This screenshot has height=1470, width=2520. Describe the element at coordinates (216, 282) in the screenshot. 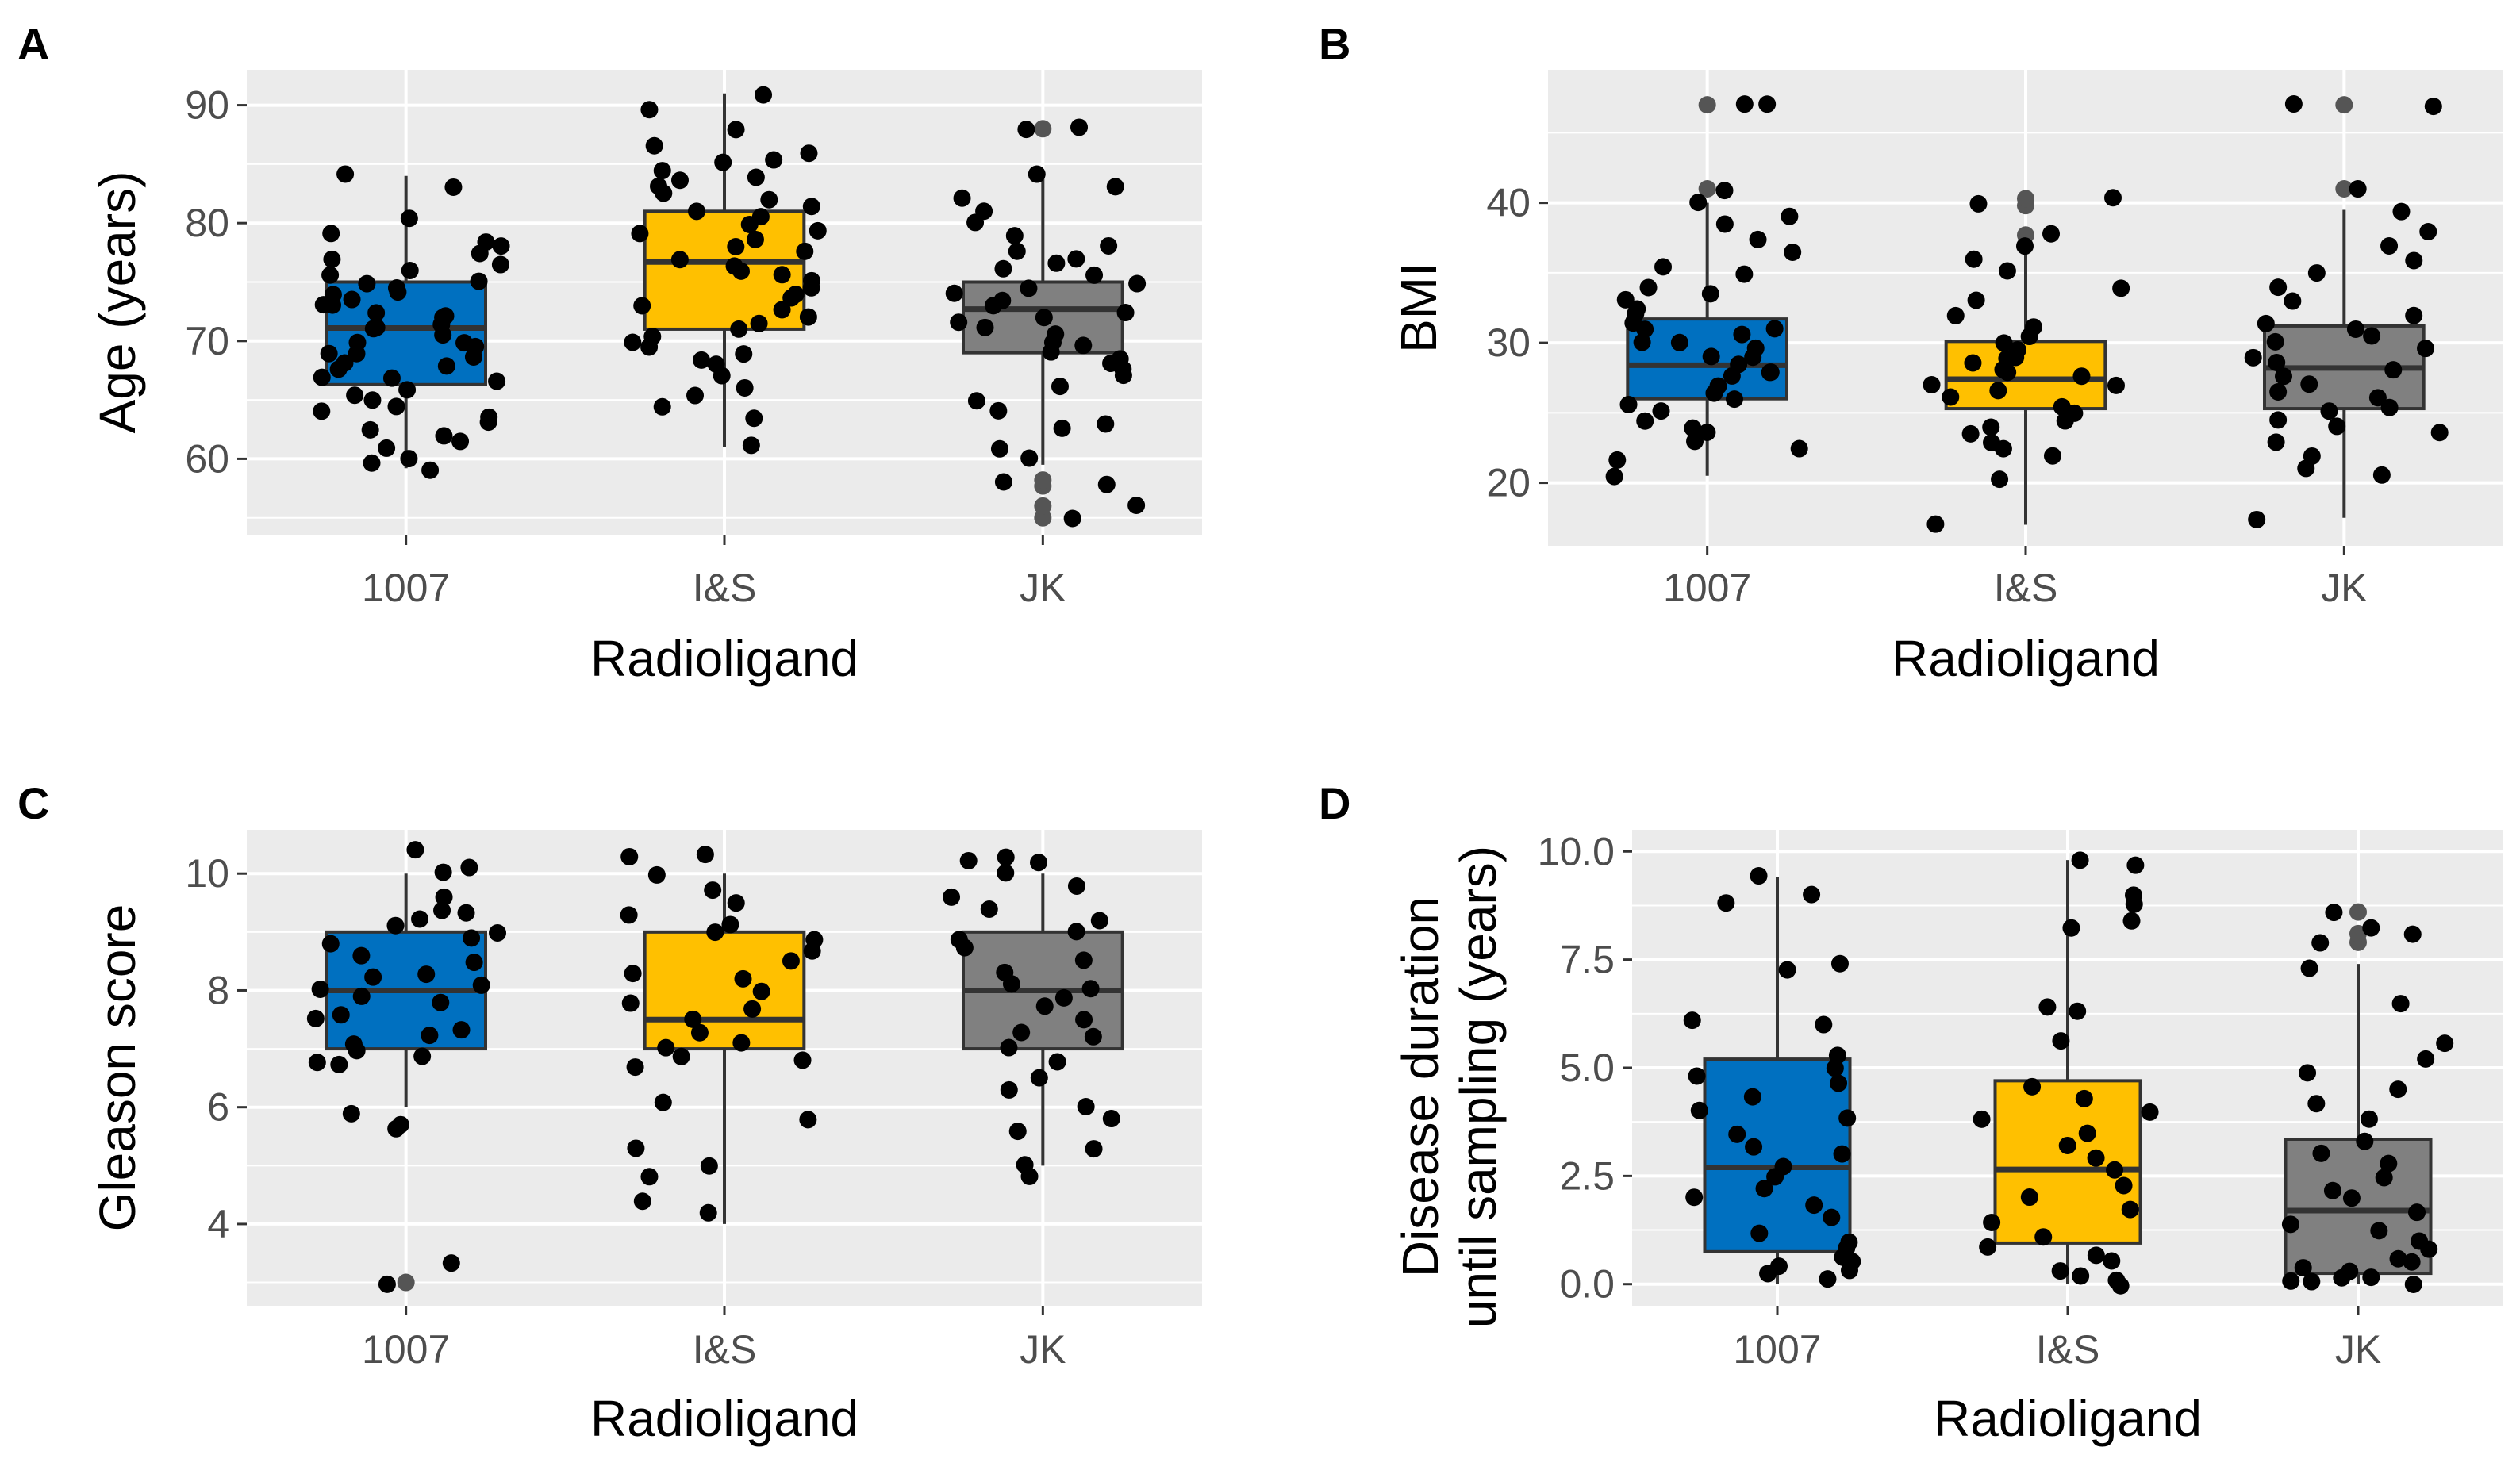

I see `y-axis-a: 60 70 80 90` at that location.